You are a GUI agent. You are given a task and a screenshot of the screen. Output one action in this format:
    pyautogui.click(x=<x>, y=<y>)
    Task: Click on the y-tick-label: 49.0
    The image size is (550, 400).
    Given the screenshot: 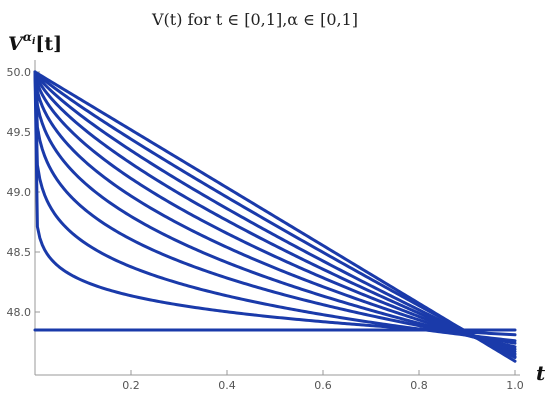 What is the action you would take?
    pyautogui.click(x=19, y=192)
    